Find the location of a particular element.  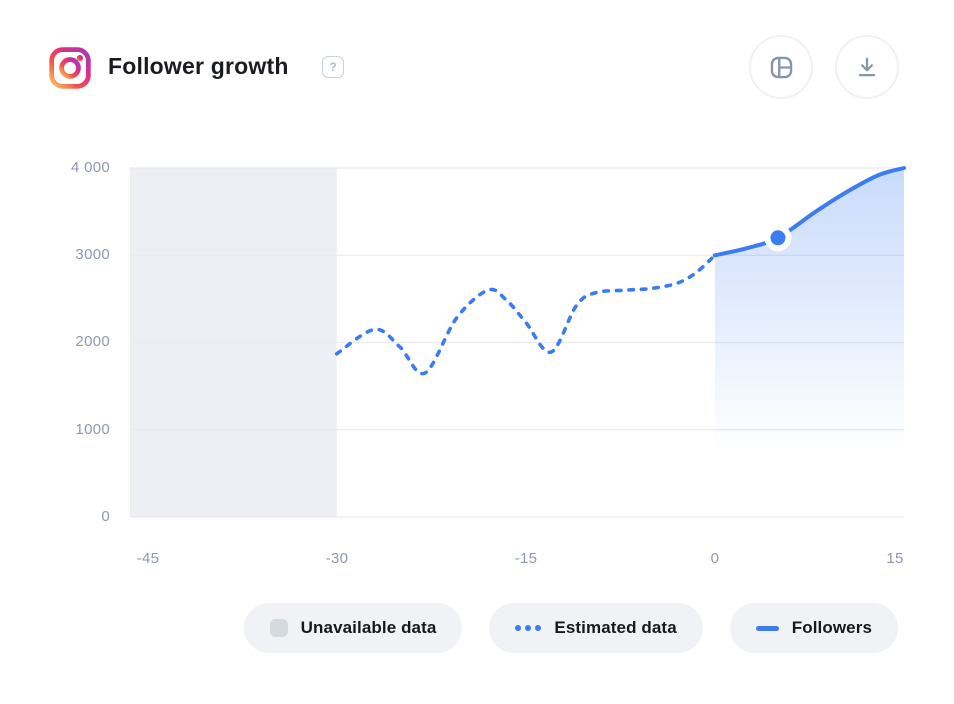

download-icon is located at coordinates (867, 67).